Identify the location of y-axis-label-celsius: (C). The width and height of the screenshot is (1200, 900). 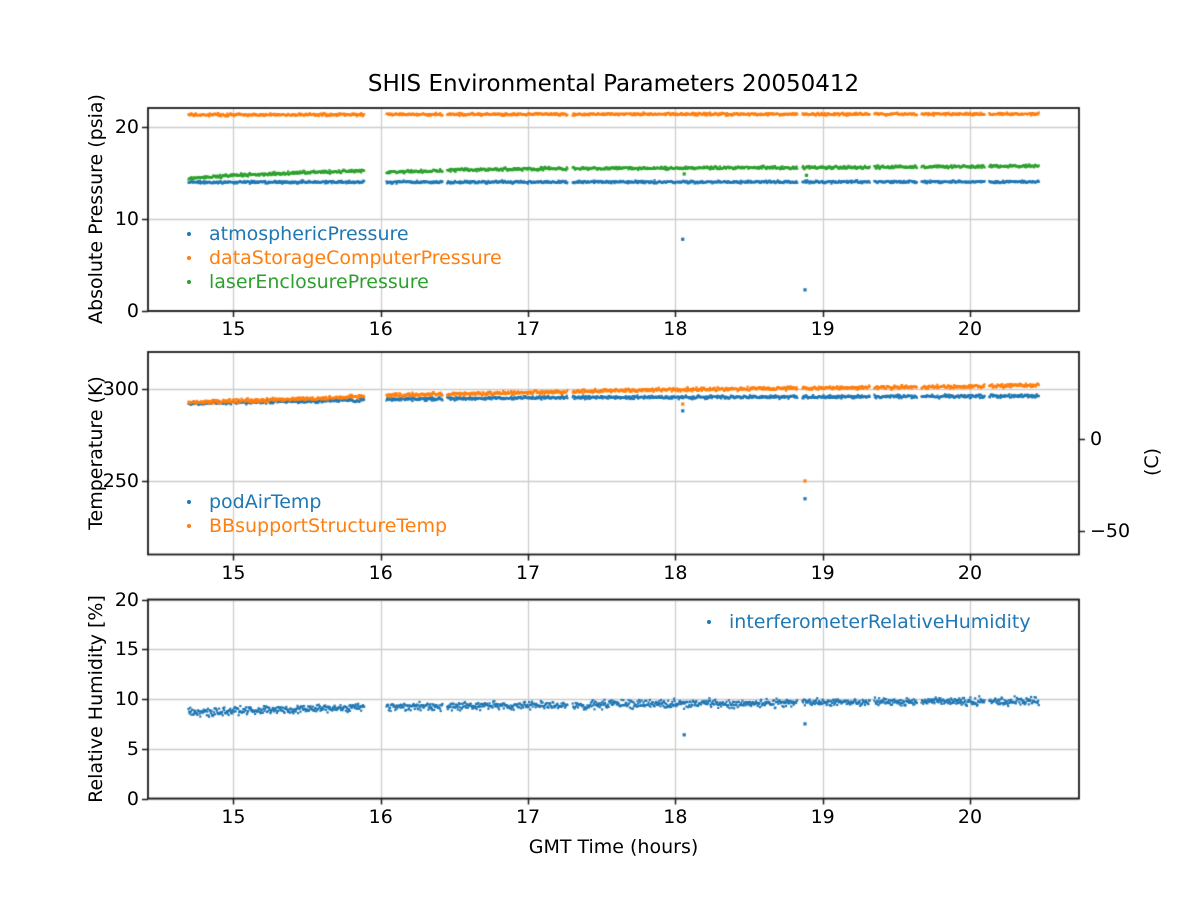
(1152, 462).